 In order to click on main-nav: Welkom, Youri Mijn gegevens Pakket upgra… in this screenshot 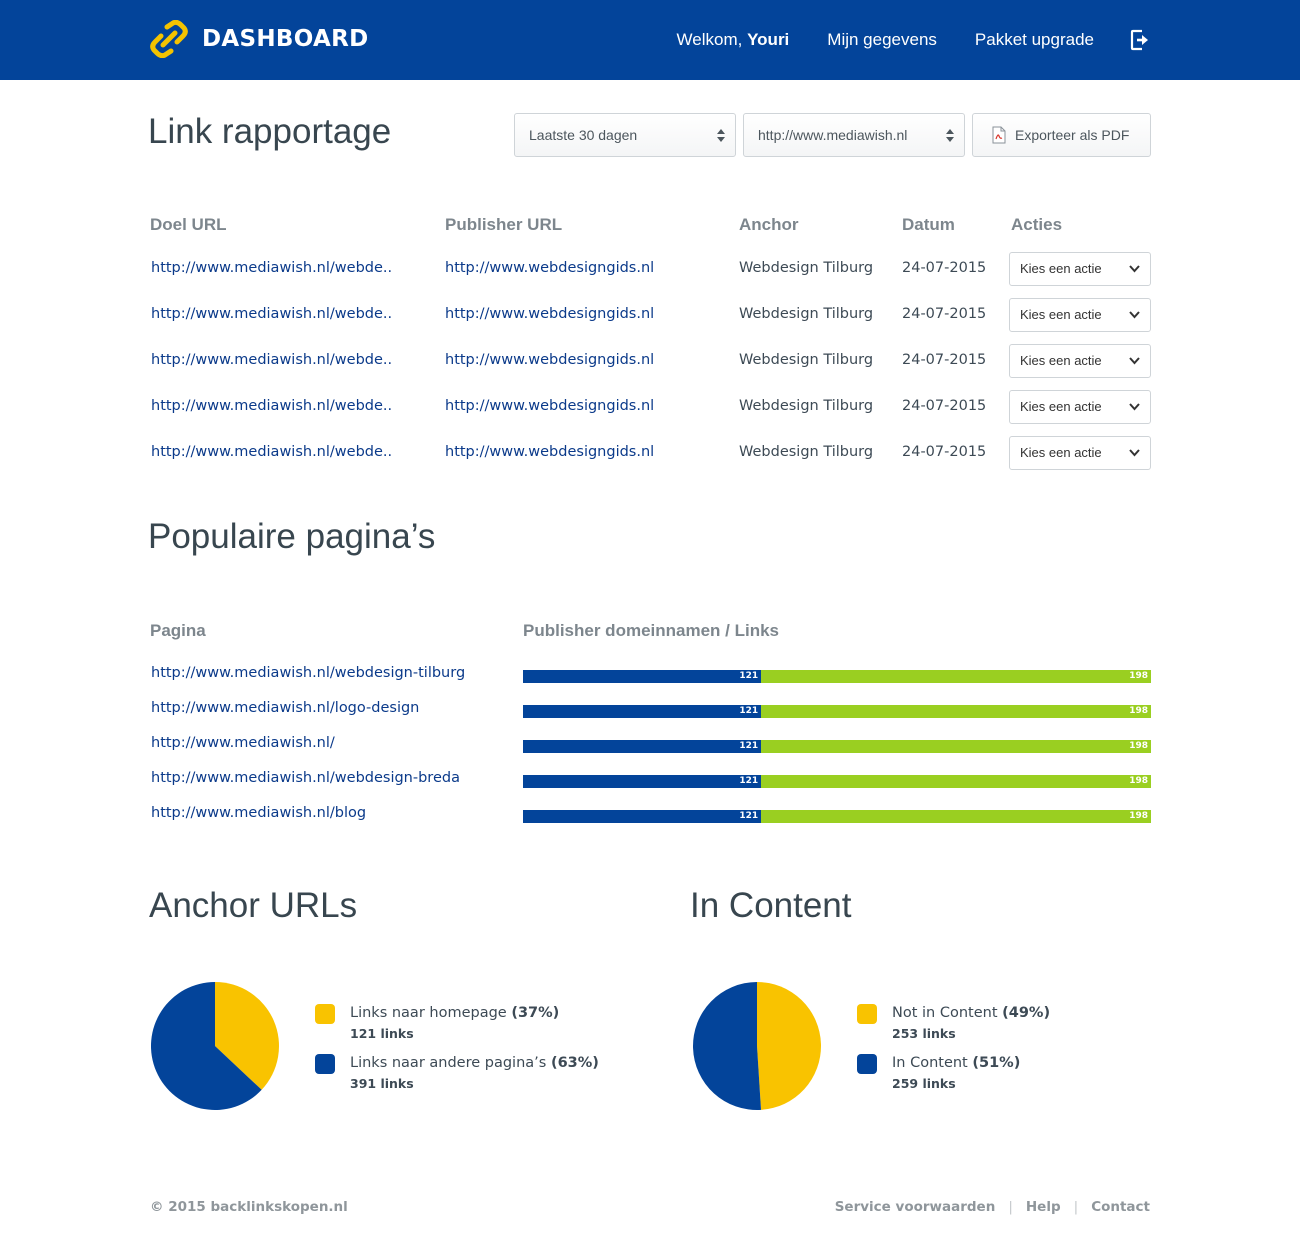, I will do `click(894, 40)`.